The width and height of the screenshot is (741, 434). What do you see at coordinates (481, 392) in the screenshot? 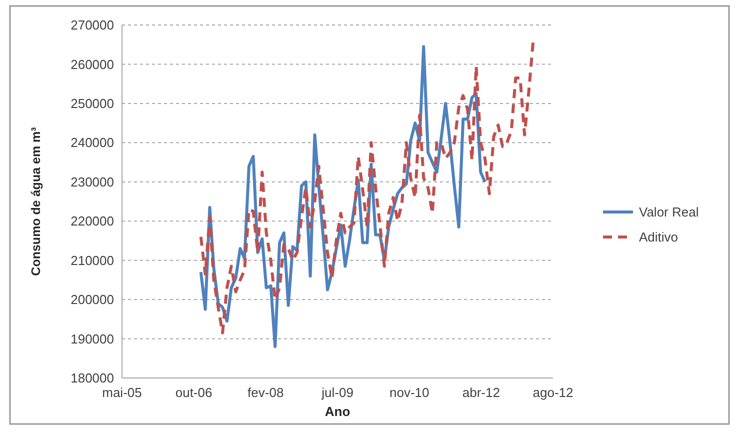
I see `x-tick-label: abr-12` at bounding box center [481, 392].